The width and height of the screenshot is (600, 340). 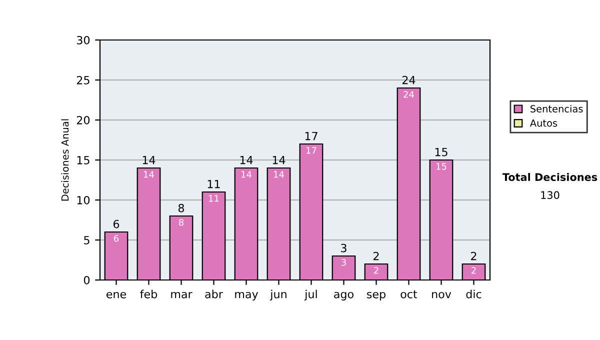 I want to click on legend-label: Autos, so click(x=544, y=123).